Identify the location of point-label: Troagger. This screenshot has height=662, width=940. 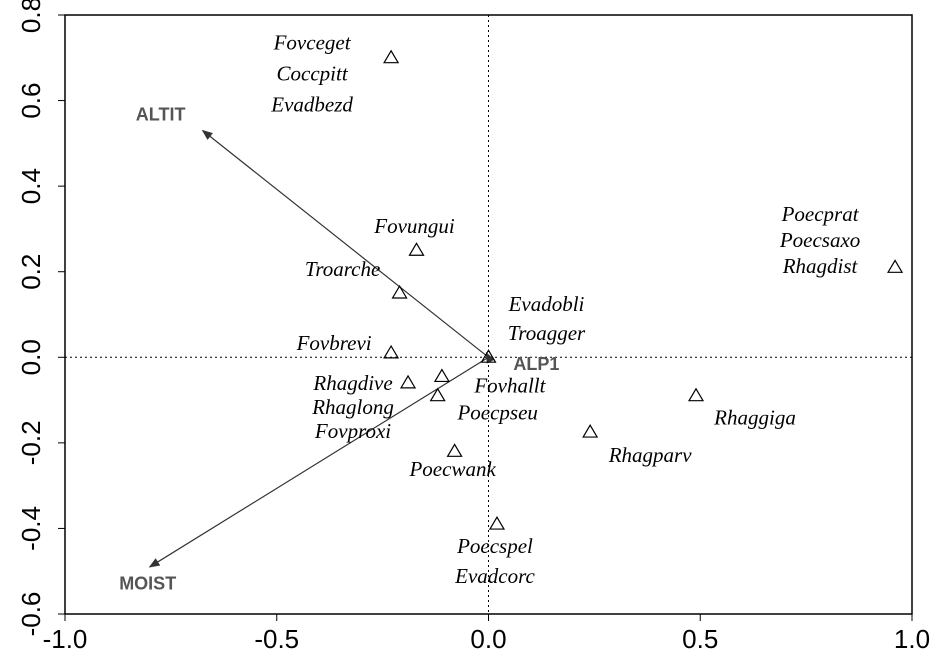
(547, 333).